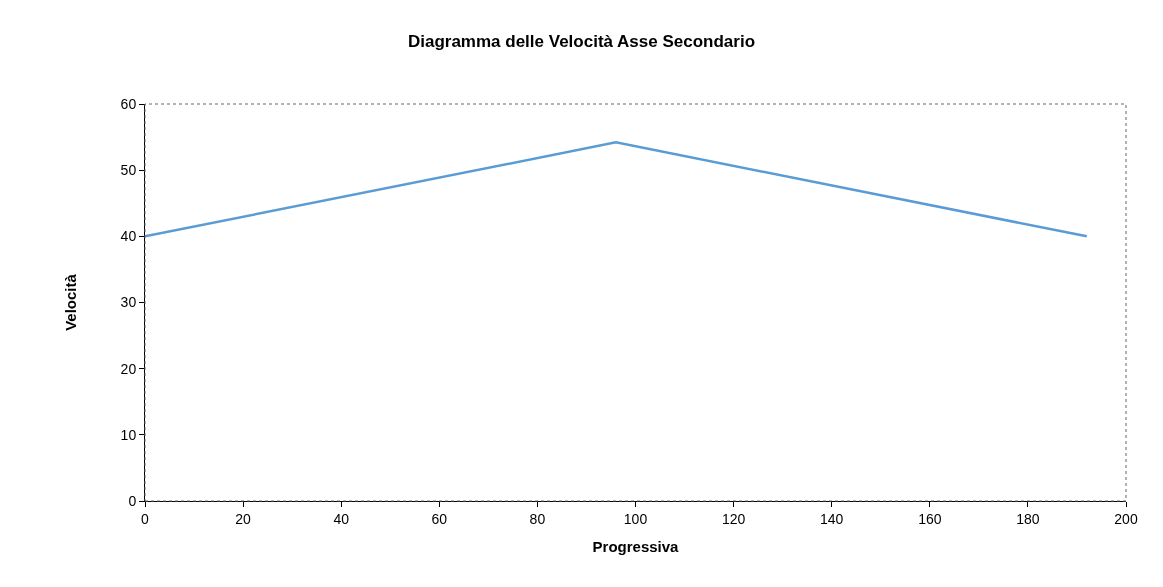 This screenshot has width=1163, height=587. I want to click on x-tick-label: 100, so click(635, 518).